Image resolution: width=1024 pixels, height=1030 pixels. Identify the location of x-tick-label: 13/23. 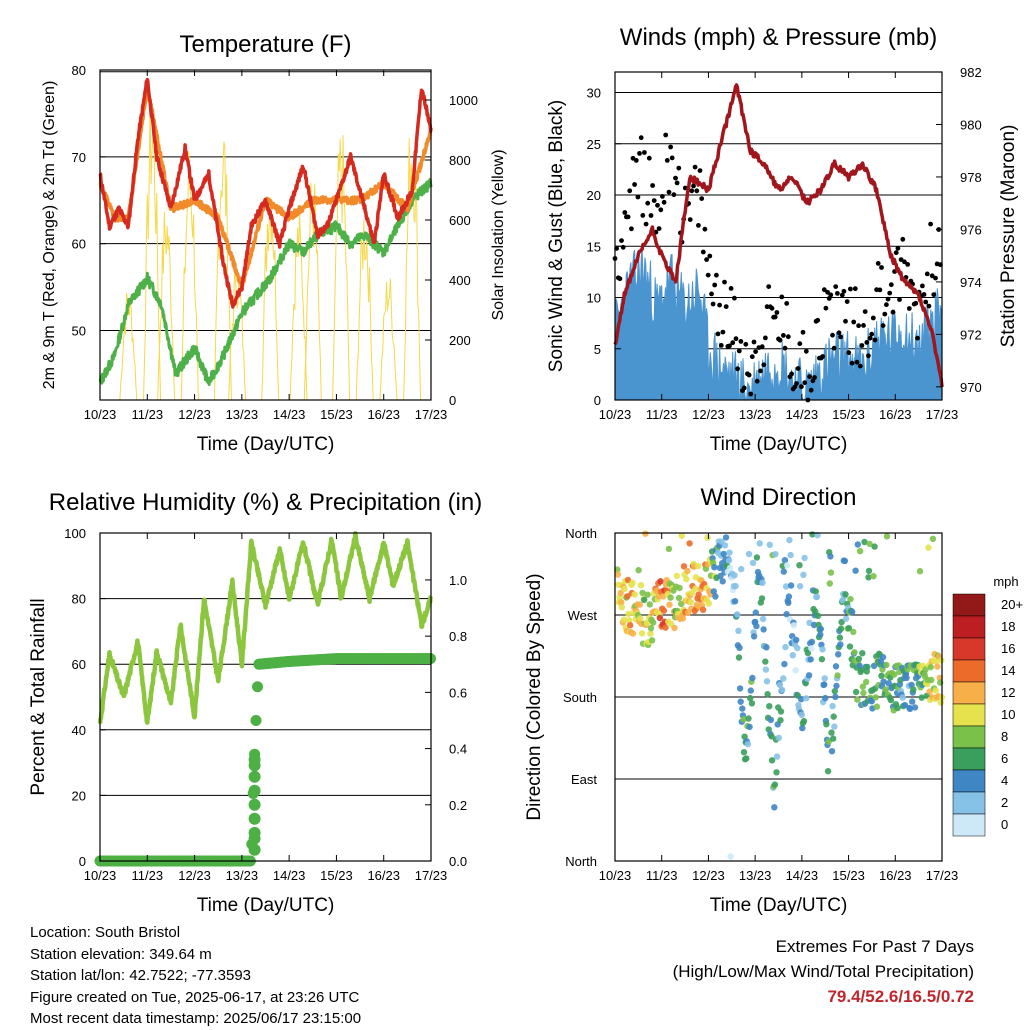
(242, 414).